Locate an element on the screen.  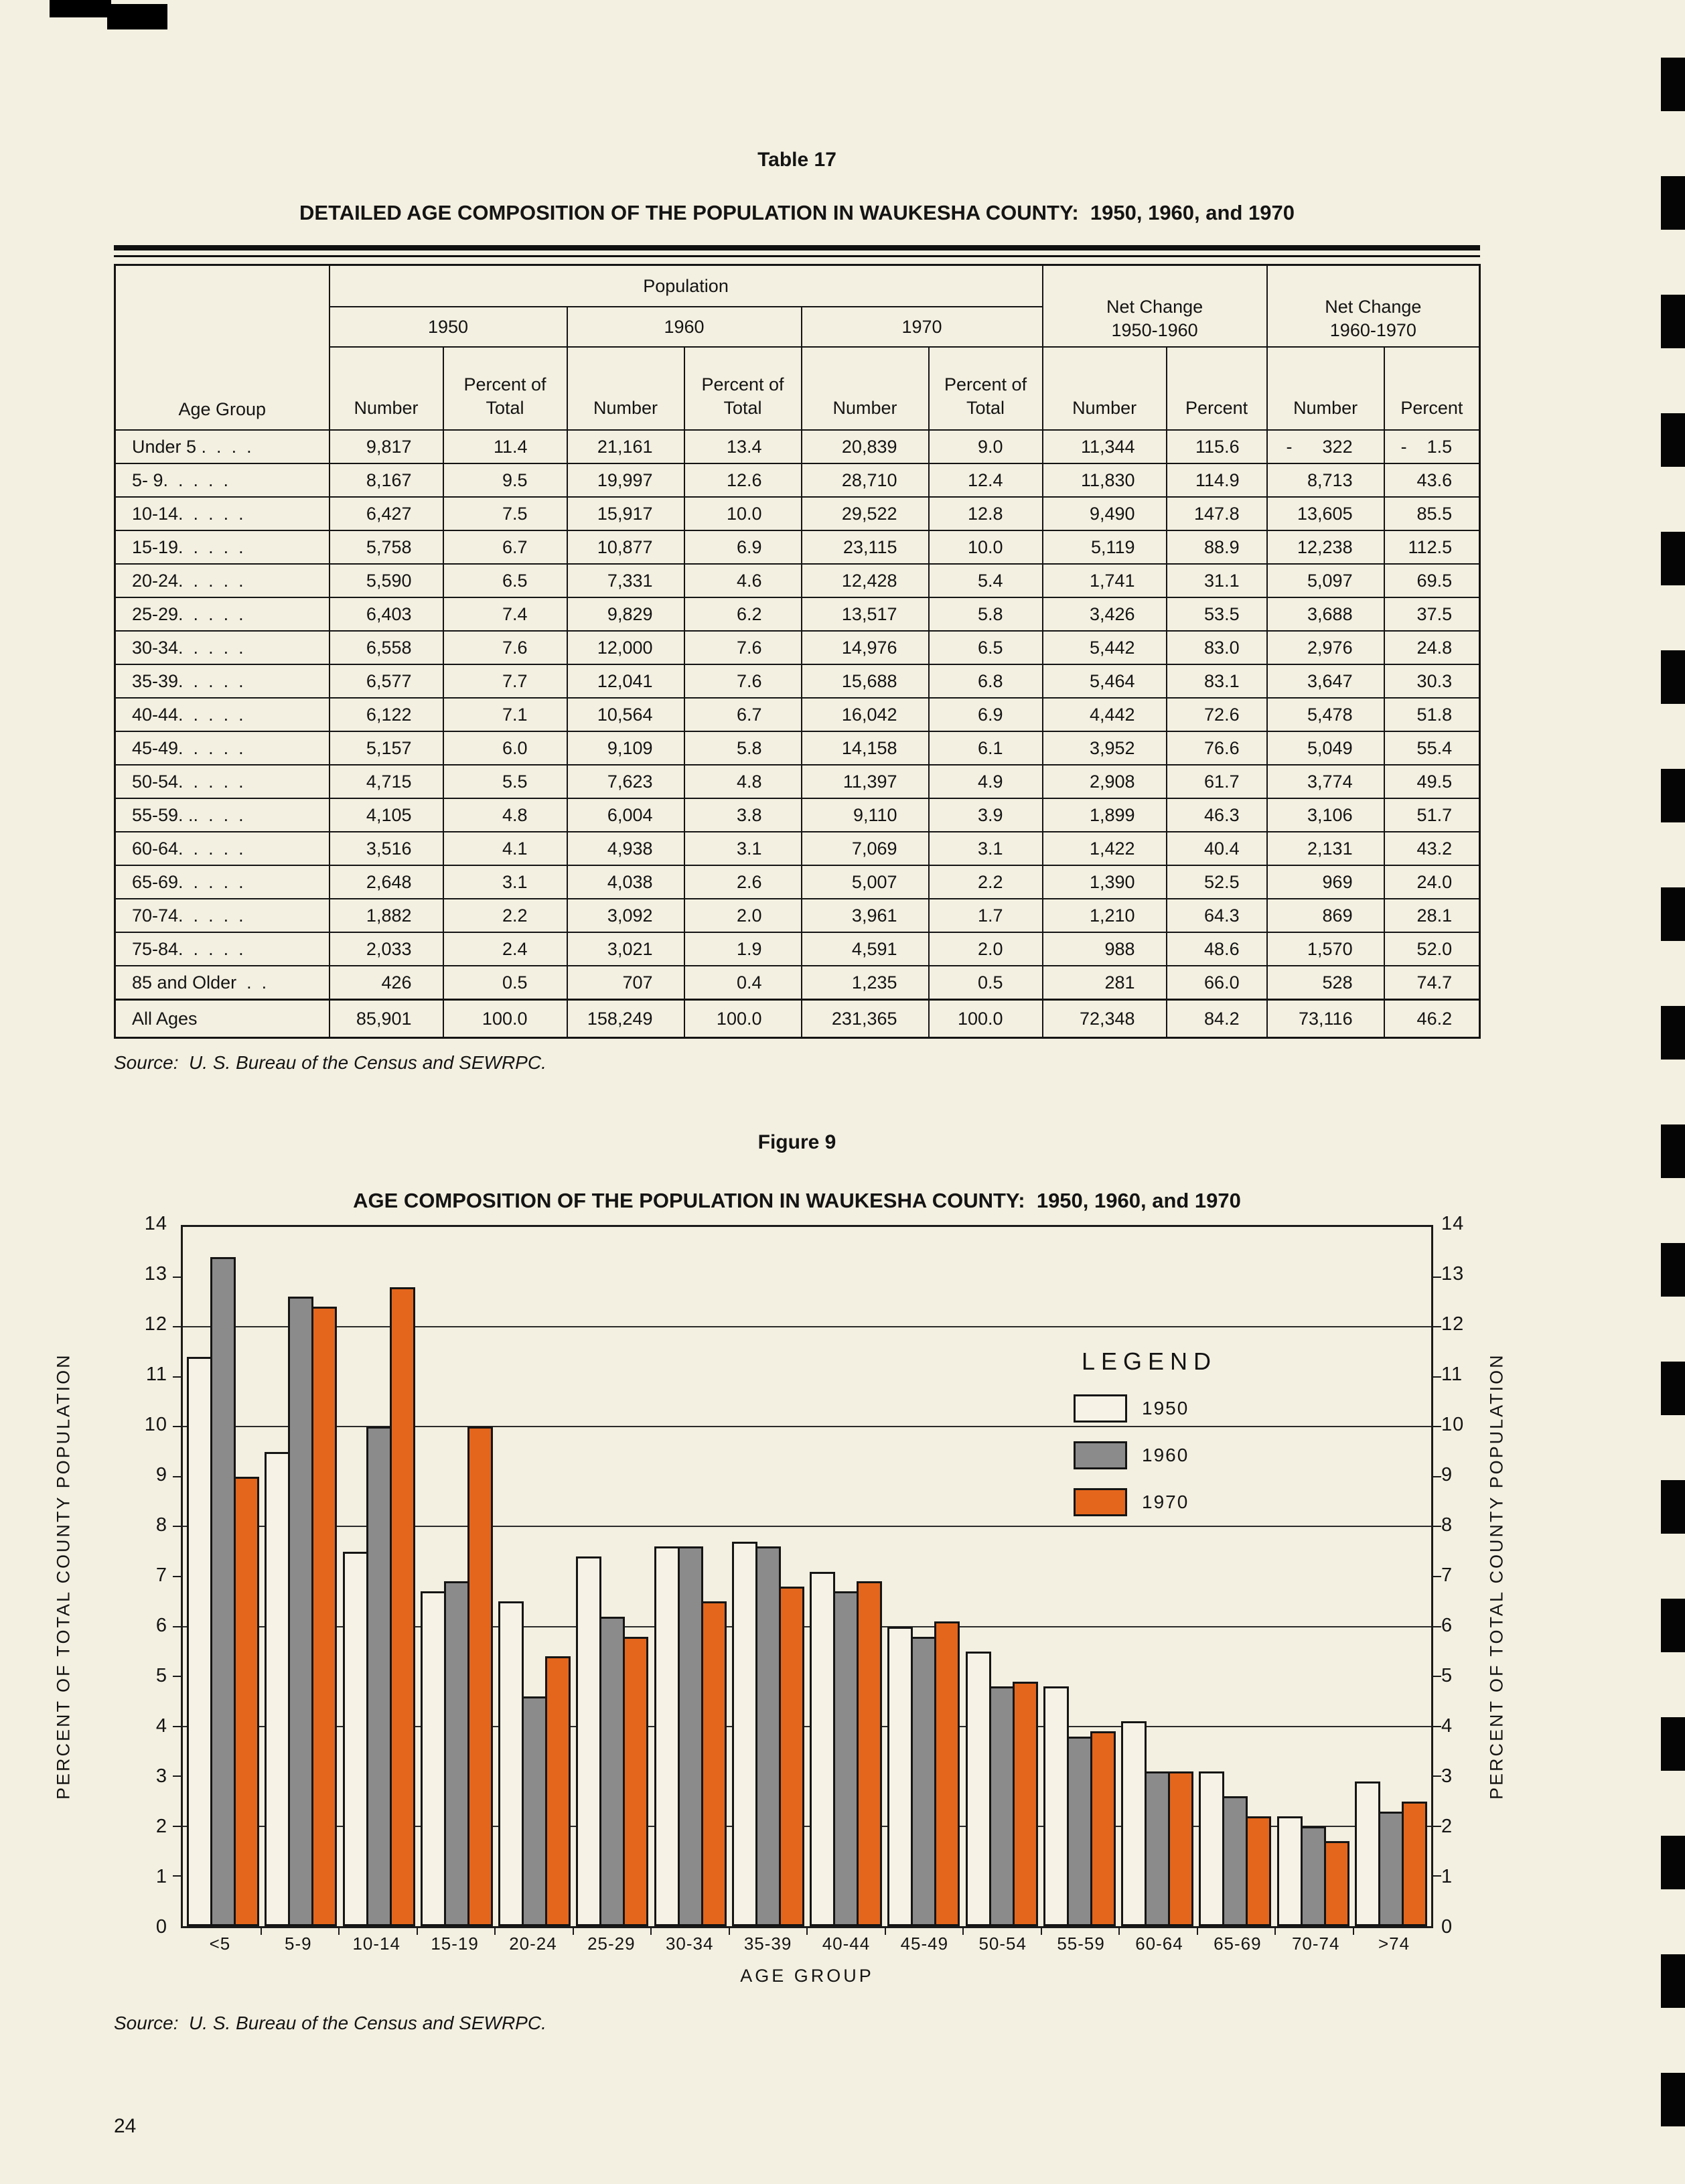
value-cell: 7.4 is located at coordinates (505, 614).